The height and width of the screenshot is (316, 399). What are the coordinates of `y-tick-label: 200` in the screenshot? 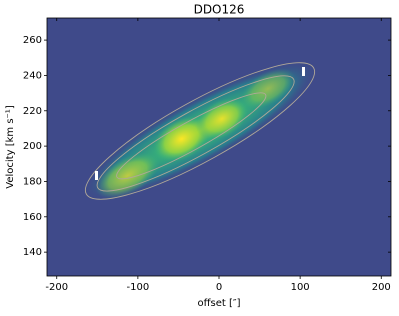 It's located at (32, 146).